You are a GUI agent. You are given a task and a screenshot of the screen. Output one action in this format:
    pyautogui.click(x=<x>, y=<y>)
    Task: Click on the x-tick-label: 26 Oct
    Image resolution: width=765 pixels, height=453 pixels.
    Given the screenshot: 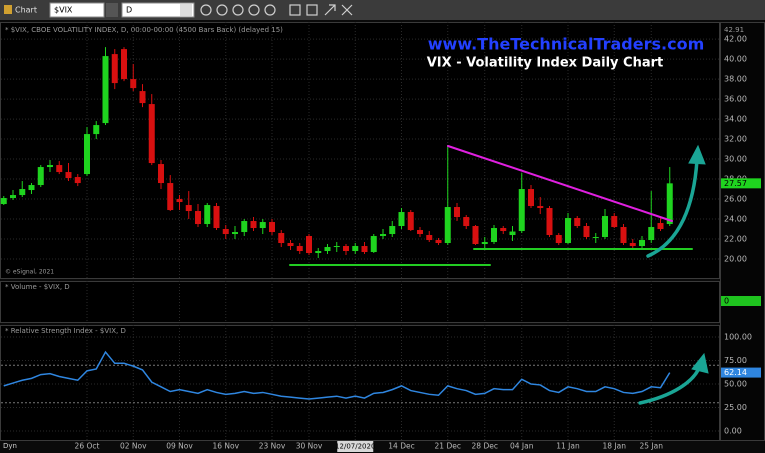 What is the action you would take?
    pyautogui.click(x=87, y=446)
    